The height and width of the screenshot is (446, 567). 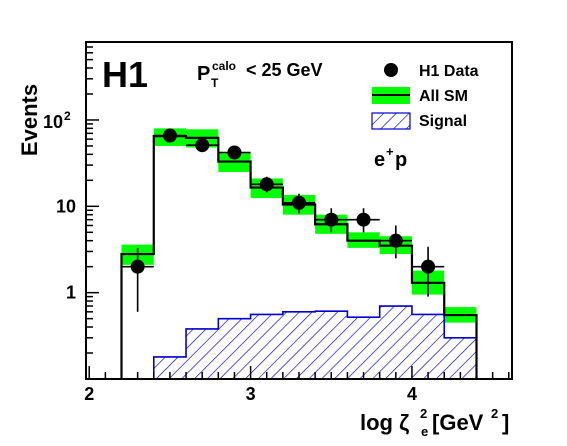 I want to click on beam-label: e + p, so click(x=390, y=157).